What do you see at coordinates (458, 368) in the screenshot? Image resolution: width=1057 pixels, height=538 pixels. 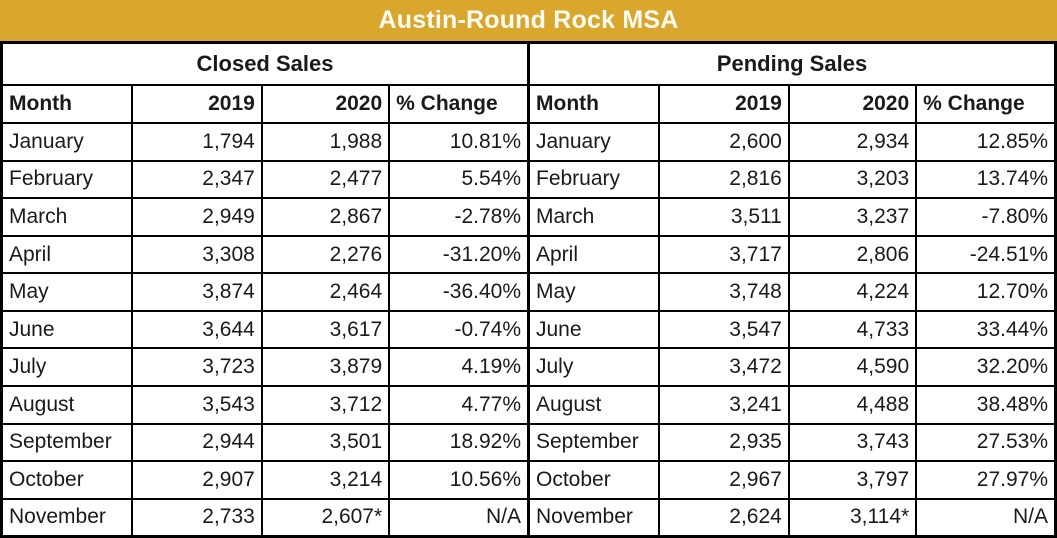 I see `value-cell: 4.19%` at bounding box center [458, 368].